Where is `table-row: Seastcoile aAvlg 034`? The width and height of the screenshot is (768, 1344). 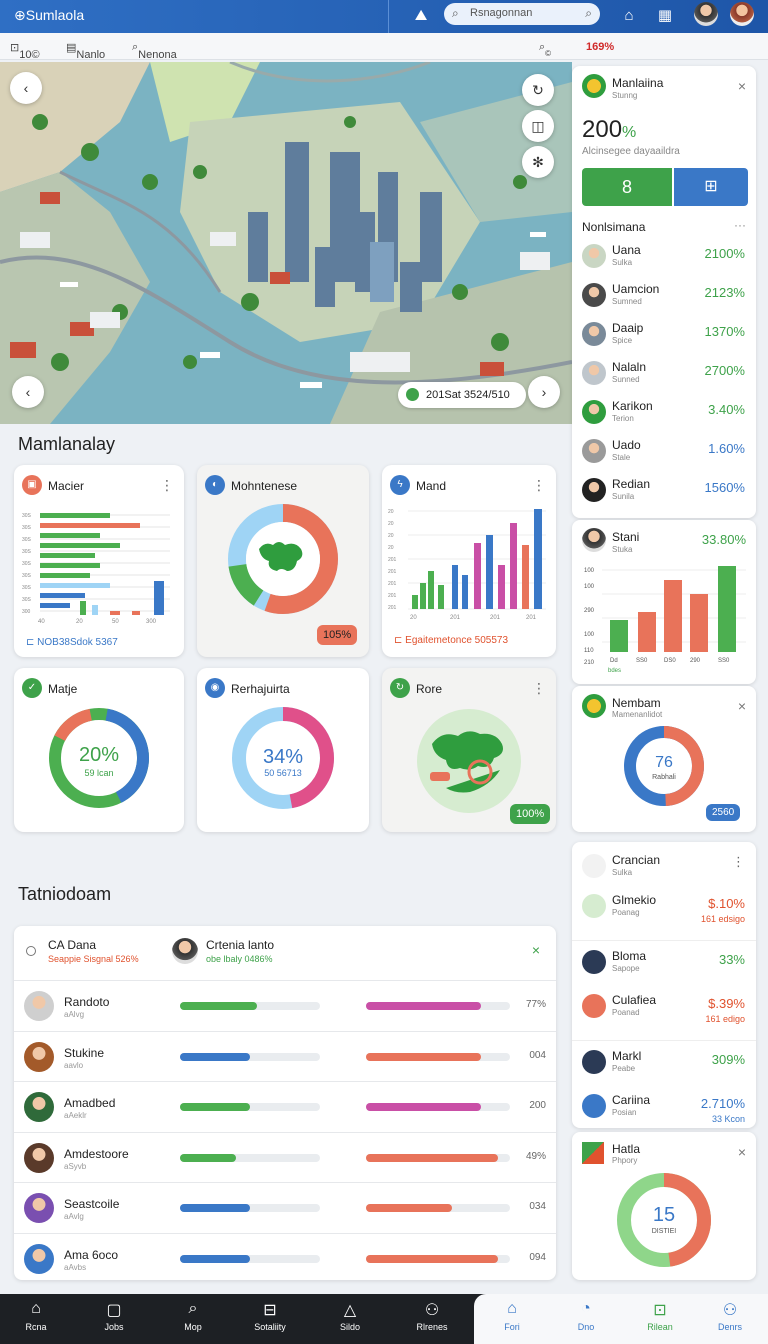
table-row: Seastcoile aAvlg 034 is located at coordinates (285, 1207).